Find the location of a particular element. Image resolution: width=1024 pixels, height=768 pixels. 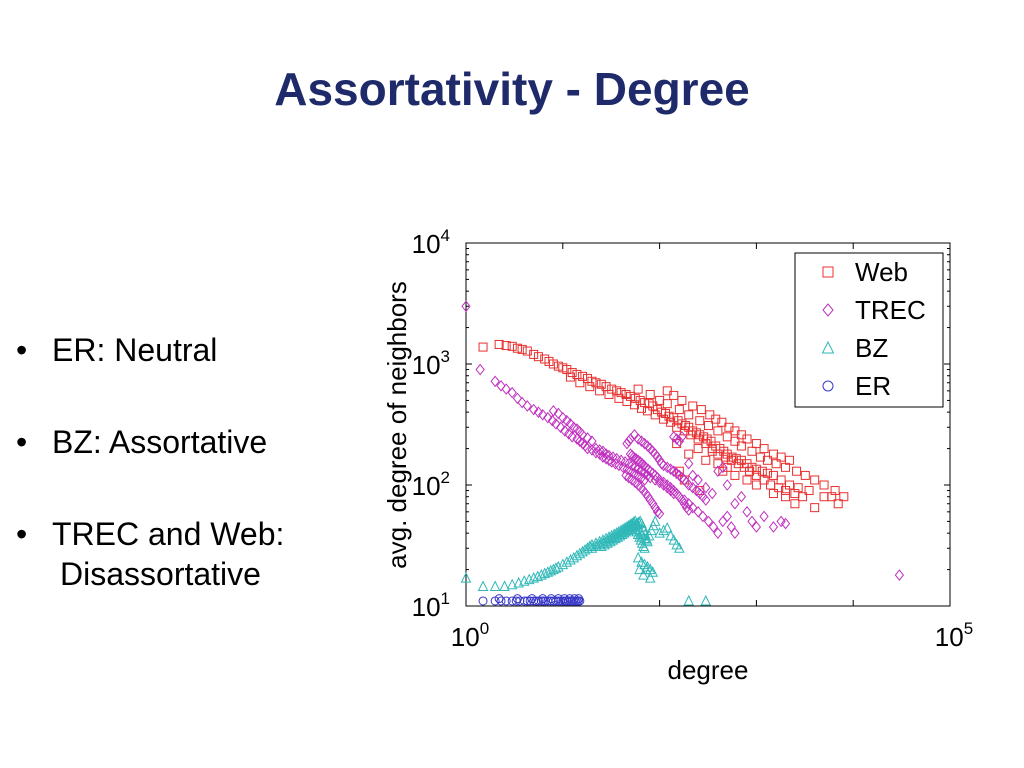

bullet-continuation: Disassortative is located at coordinates (160, 574).